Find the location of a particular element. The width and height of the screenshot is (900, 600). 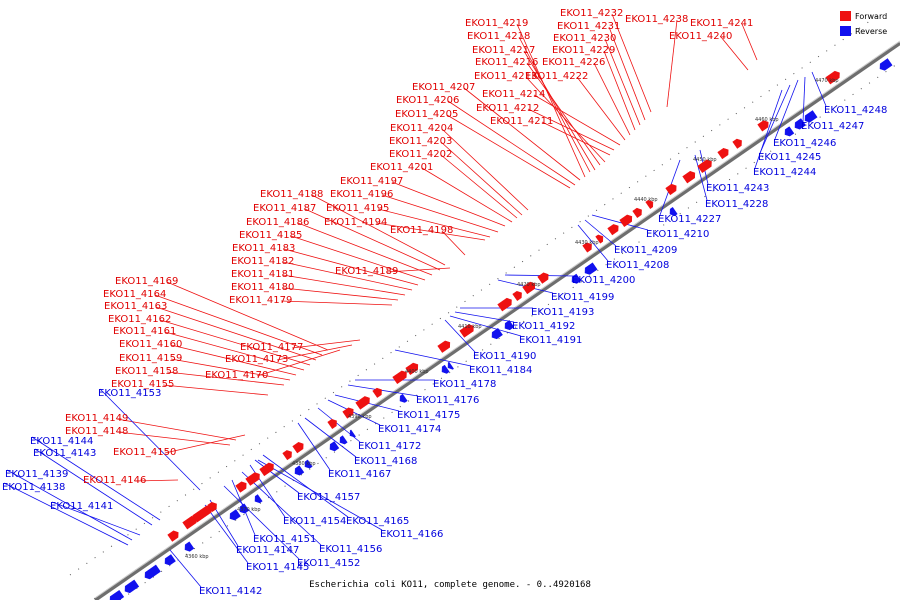

forward-gene-label: EKO11_4207 is located at coordinates (443, 87).